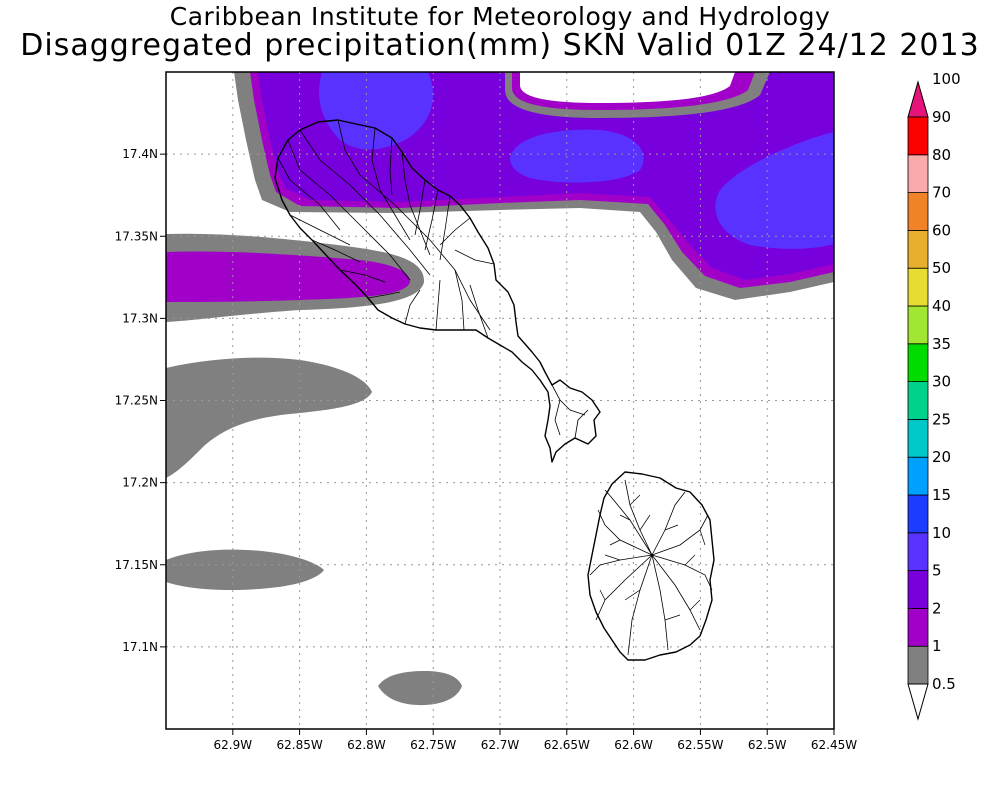 Image resolution: width=1000 pixels, height=800 pixels. I want to click on colorbar-label-3: 5, so click(937, 571).